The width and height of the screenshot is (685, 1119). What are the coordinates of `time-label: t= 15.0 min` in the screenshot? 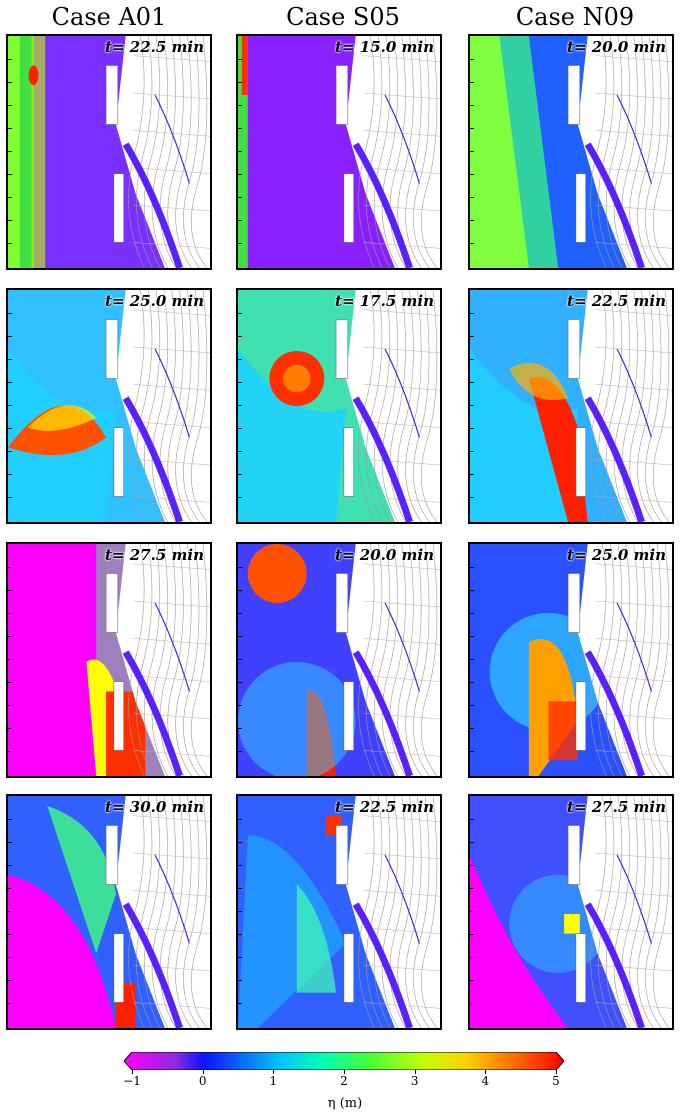 It's located at (384, 47).